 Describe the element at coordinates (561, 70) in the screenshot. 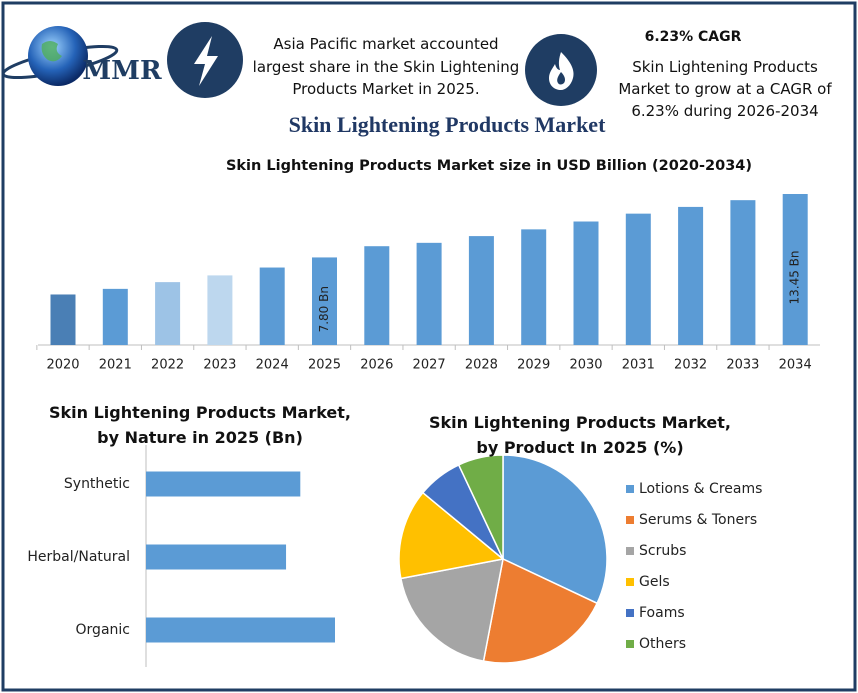

I see `flame-icon` at that location.